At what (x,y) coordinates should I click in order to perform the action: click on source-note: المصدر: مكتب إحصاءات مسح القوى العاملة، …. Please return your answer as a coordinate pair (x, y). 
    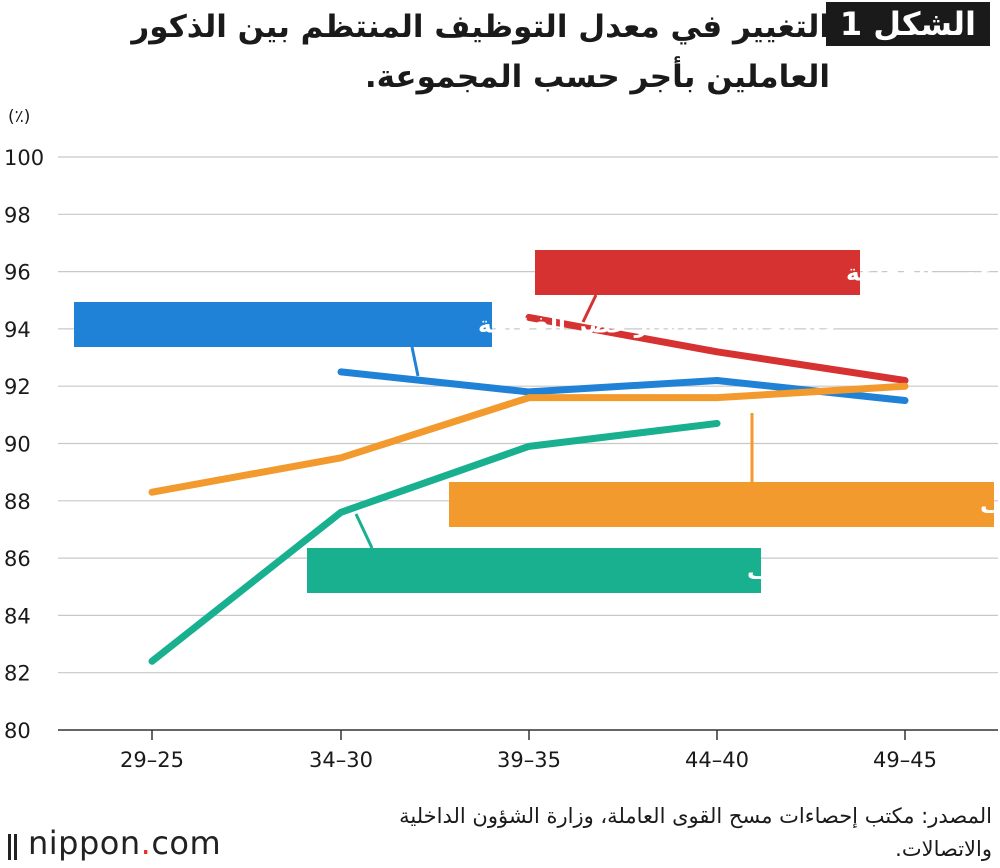
    Looking at the image, I should click on (695, 832).